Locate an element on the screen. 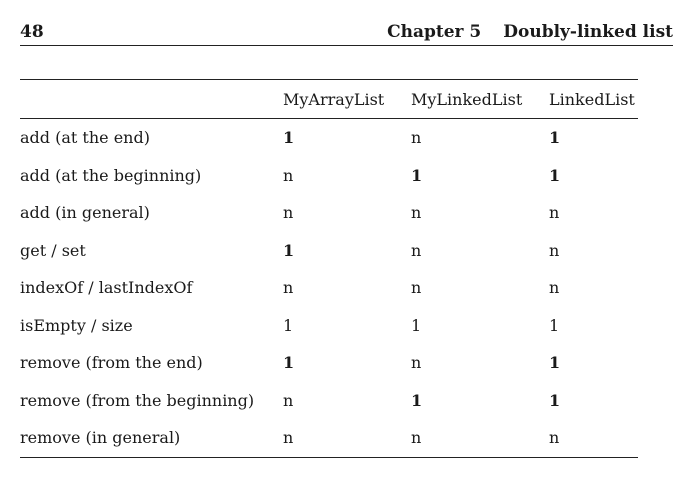 This screenshot has width=696, height=480. table-row: add (at the end) 1 n 1 is located at coordinates (329, 138).